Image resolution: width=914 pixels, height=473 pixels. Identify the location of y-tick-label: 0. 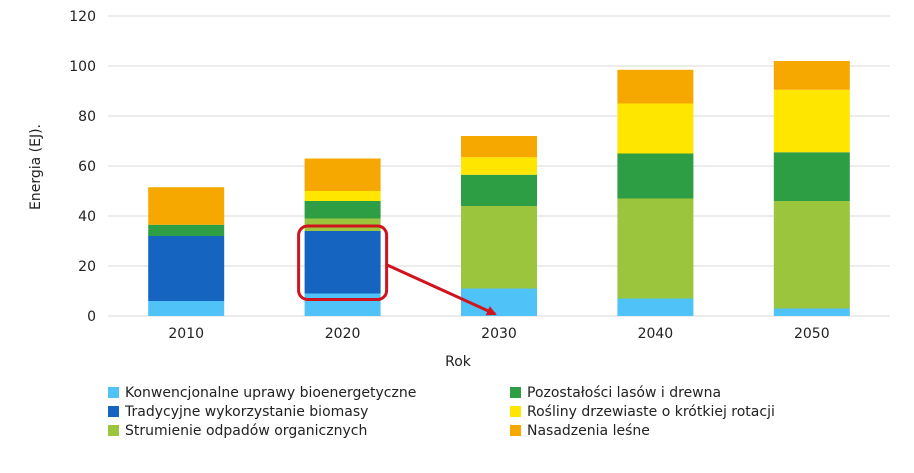
(91, 317).